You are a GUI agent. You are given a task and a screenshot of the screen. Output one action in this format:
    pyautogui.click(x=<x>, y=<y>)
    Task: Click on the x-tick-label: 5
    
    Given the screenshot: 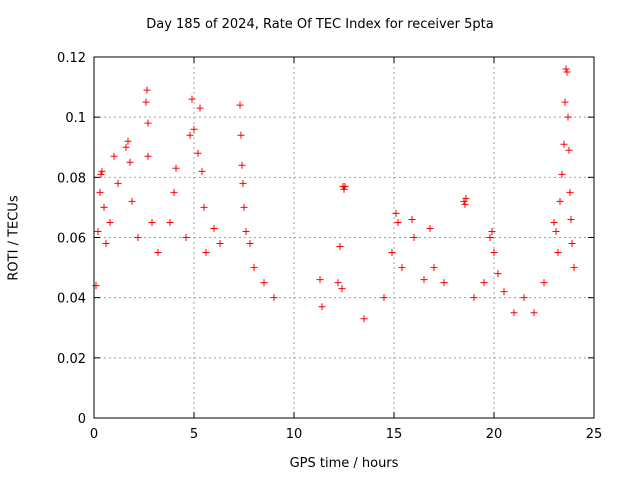 What is the action you would take?
    pyautogui.click(x=194, y=434)
    